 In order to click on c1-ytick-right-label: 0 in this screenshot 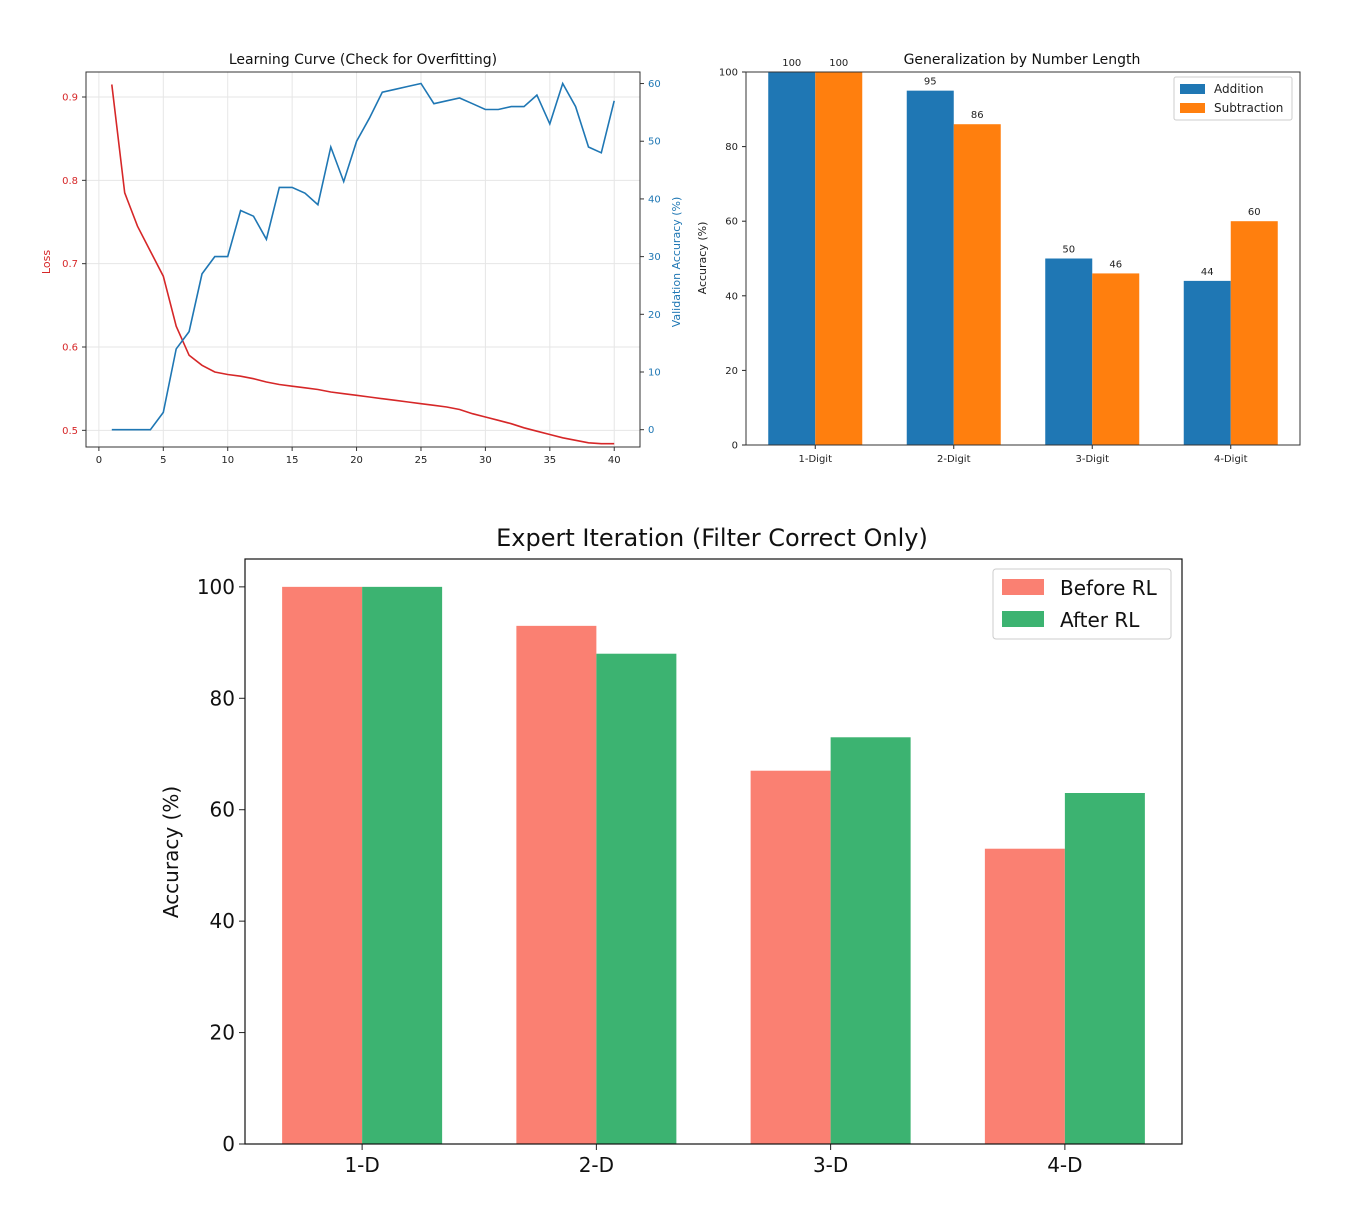, I will do `click(651, 430)`.